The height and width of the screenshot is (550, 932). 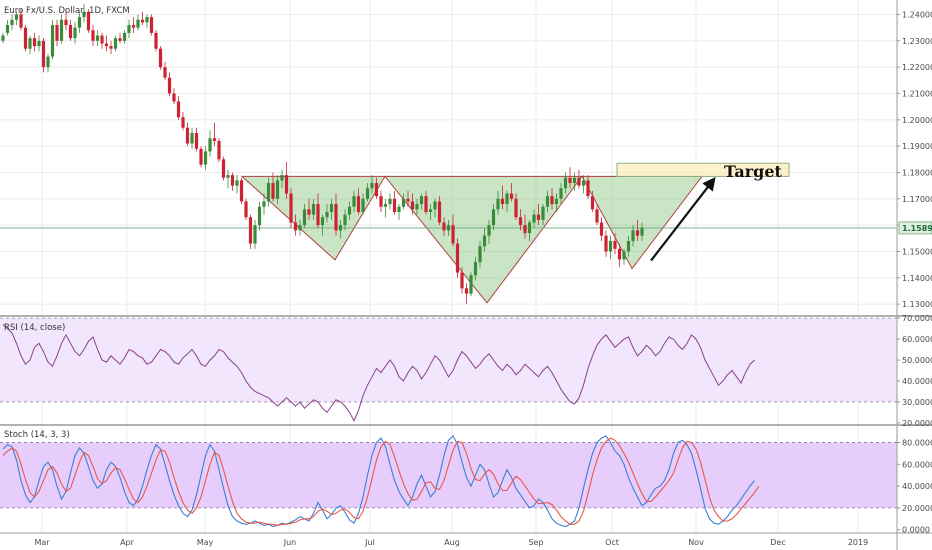 What do you see at coordinates (612, 542) in the screenshot?
I see `x-tick-label: Oct` at bounding box center [612, 542].